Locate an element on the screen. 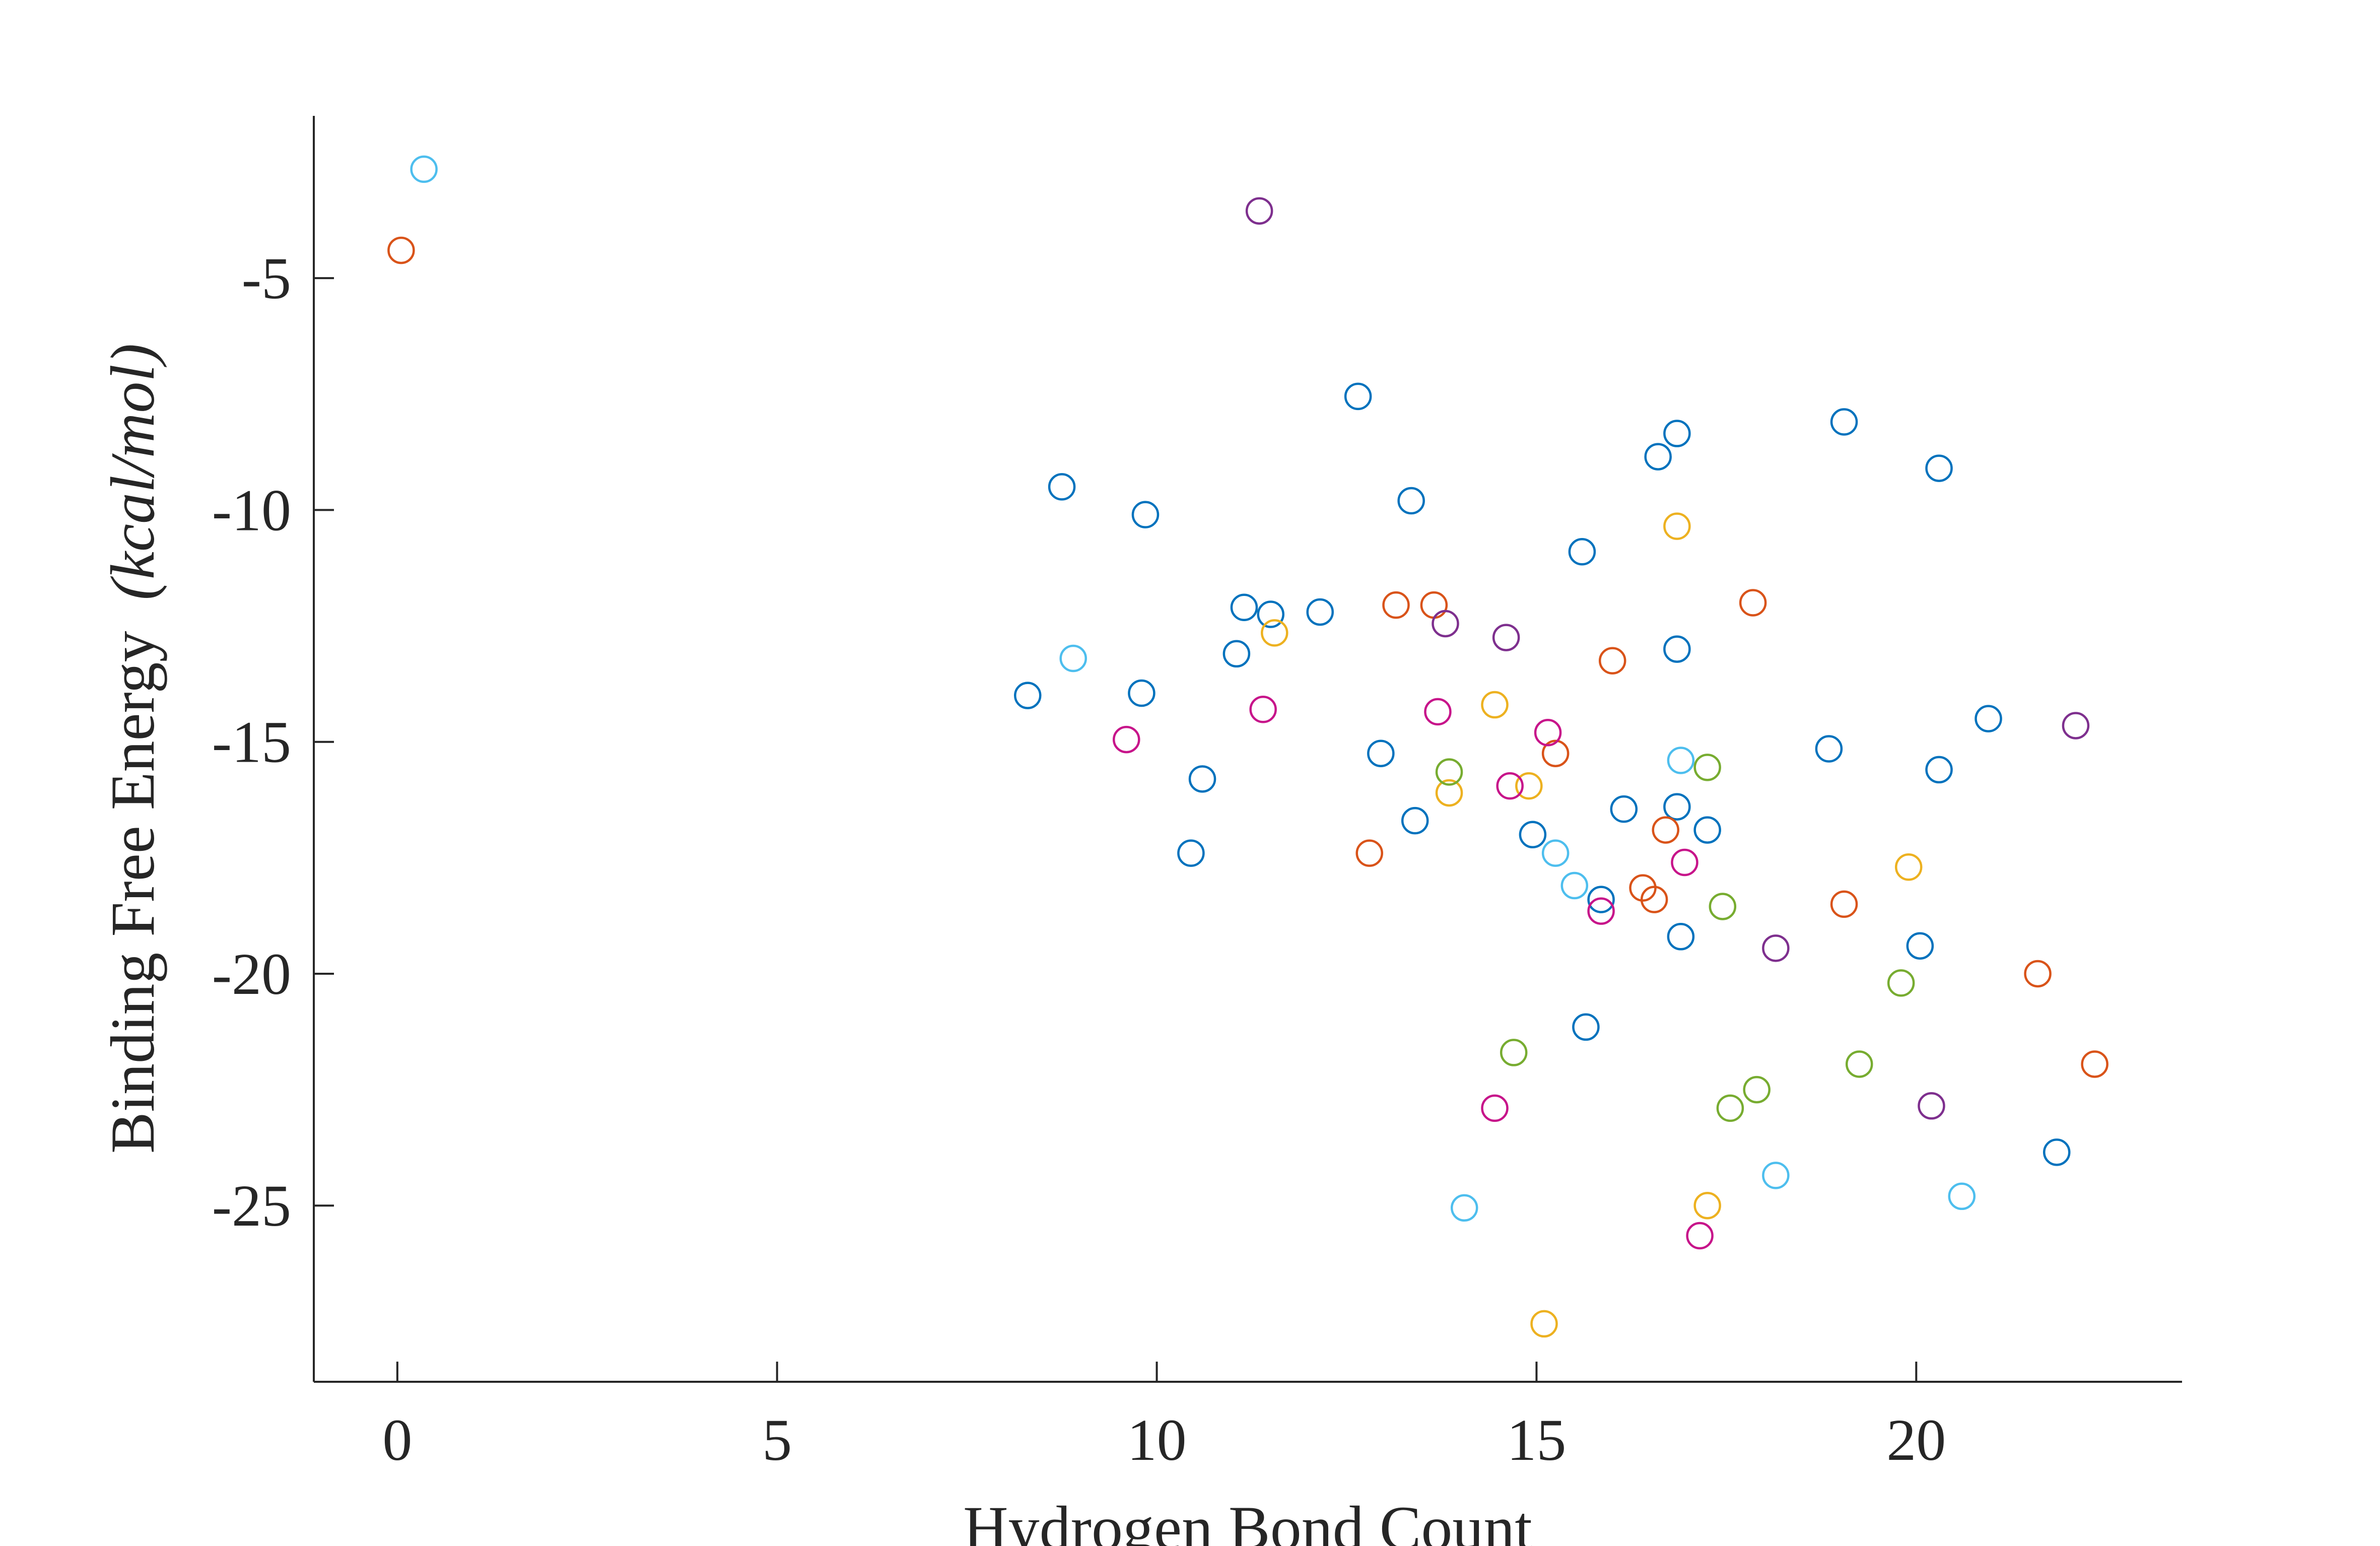  y-tick-label: -5 is located at coordinates (266, 278).